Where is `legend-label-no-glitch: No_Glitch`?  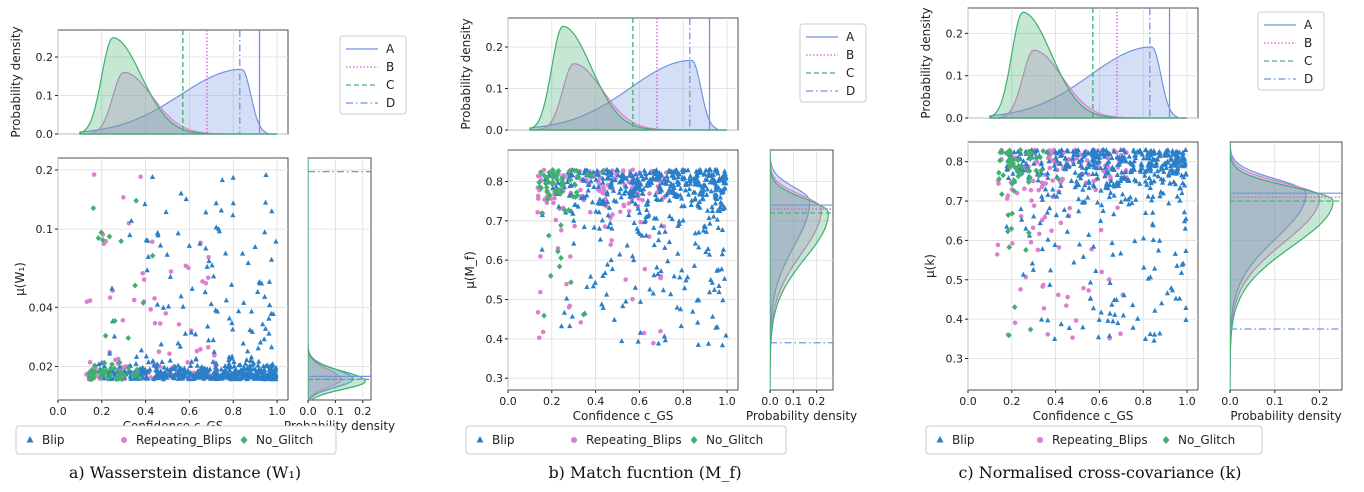 legend-label-no-glitch: No_Glitch is located at coordinates (1206, 440).